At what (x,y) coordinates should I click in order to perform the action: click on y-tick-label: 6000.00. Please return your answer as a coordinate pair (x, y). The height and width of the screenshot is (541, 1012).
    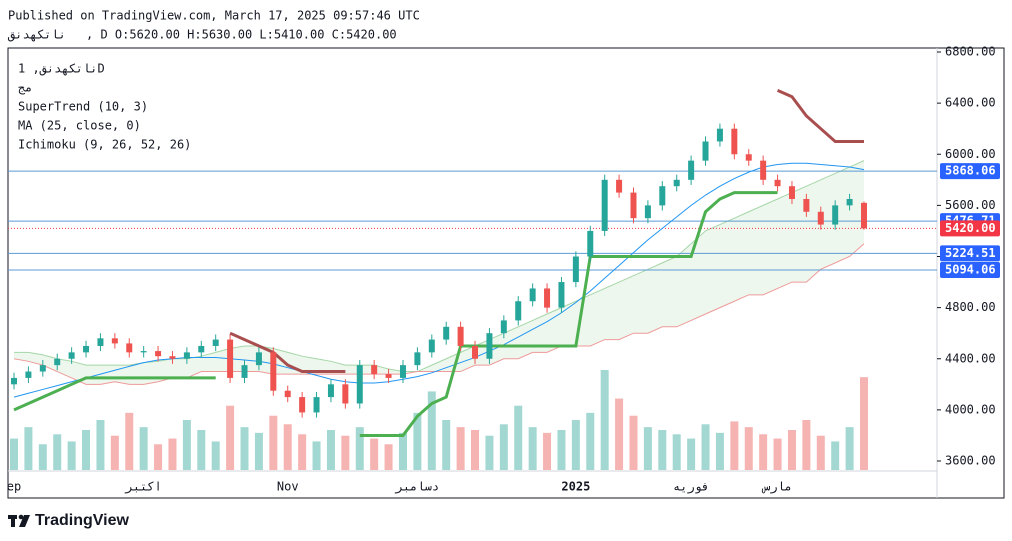
    Looking at the image, I should click on (970, 154).